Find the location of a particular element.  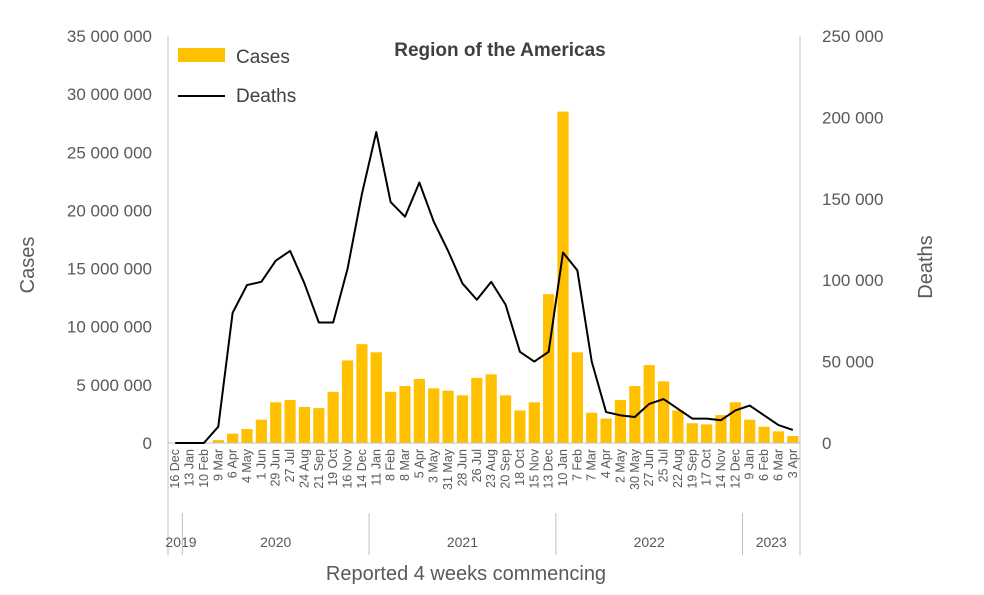

x-tick-label: 8 Mar is located at coordinates (405, 465).